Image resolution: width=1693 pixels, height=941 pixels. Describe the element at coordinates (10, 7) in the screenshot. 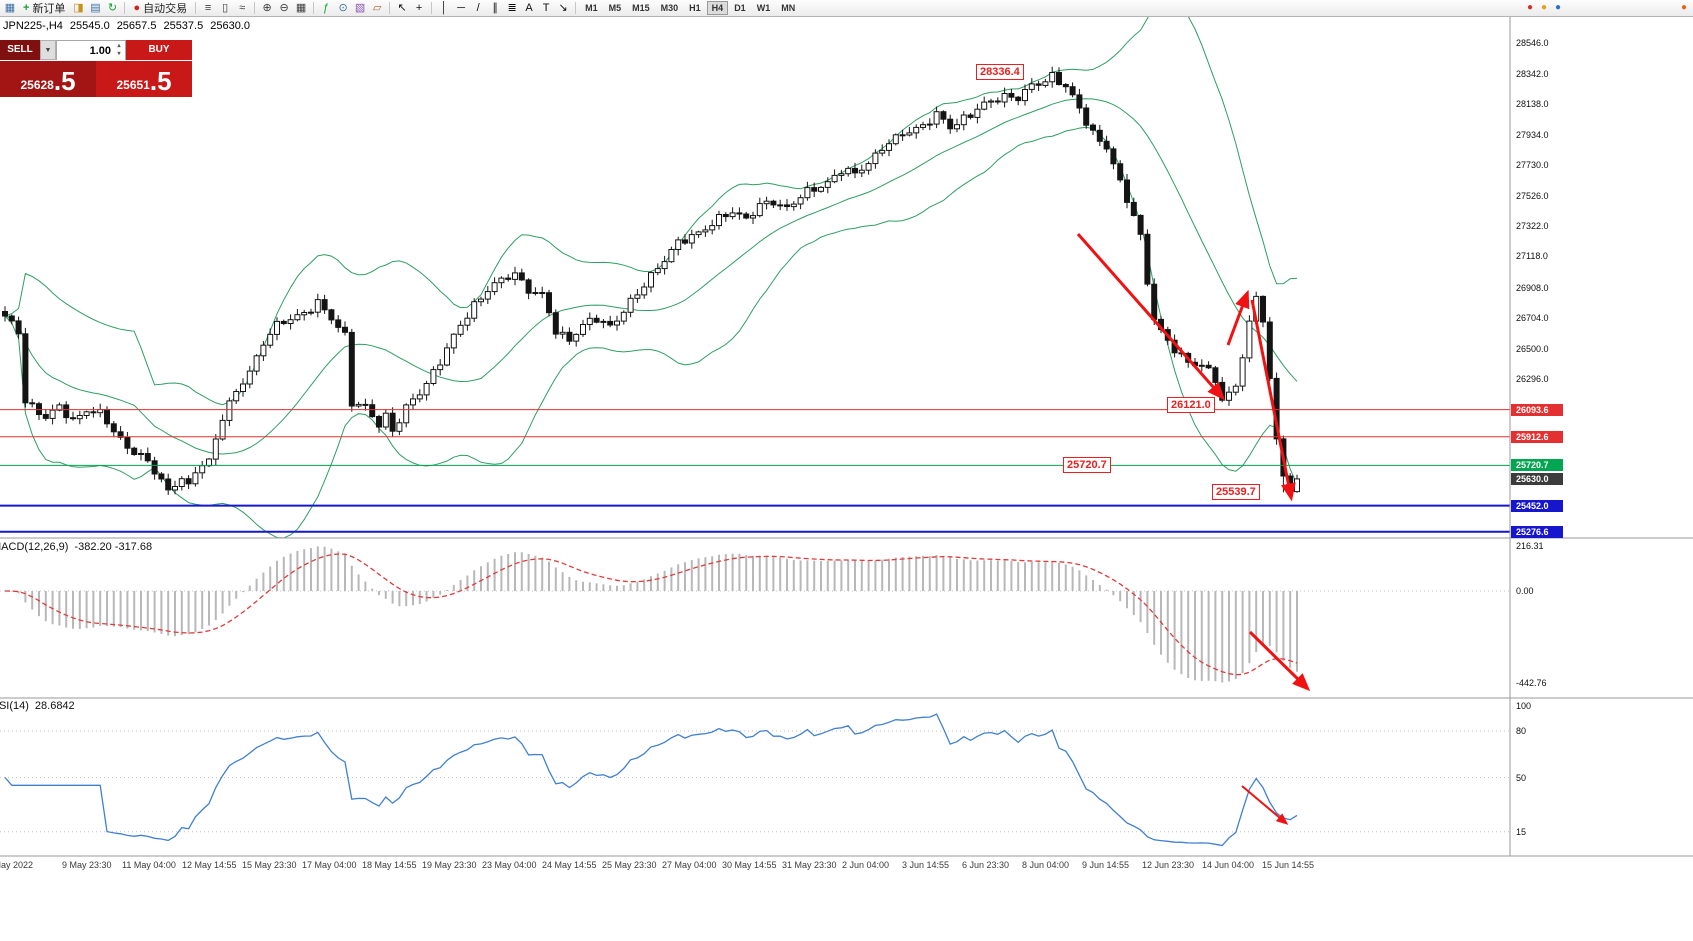

I see `new-chart-icon: ▦` at that location.